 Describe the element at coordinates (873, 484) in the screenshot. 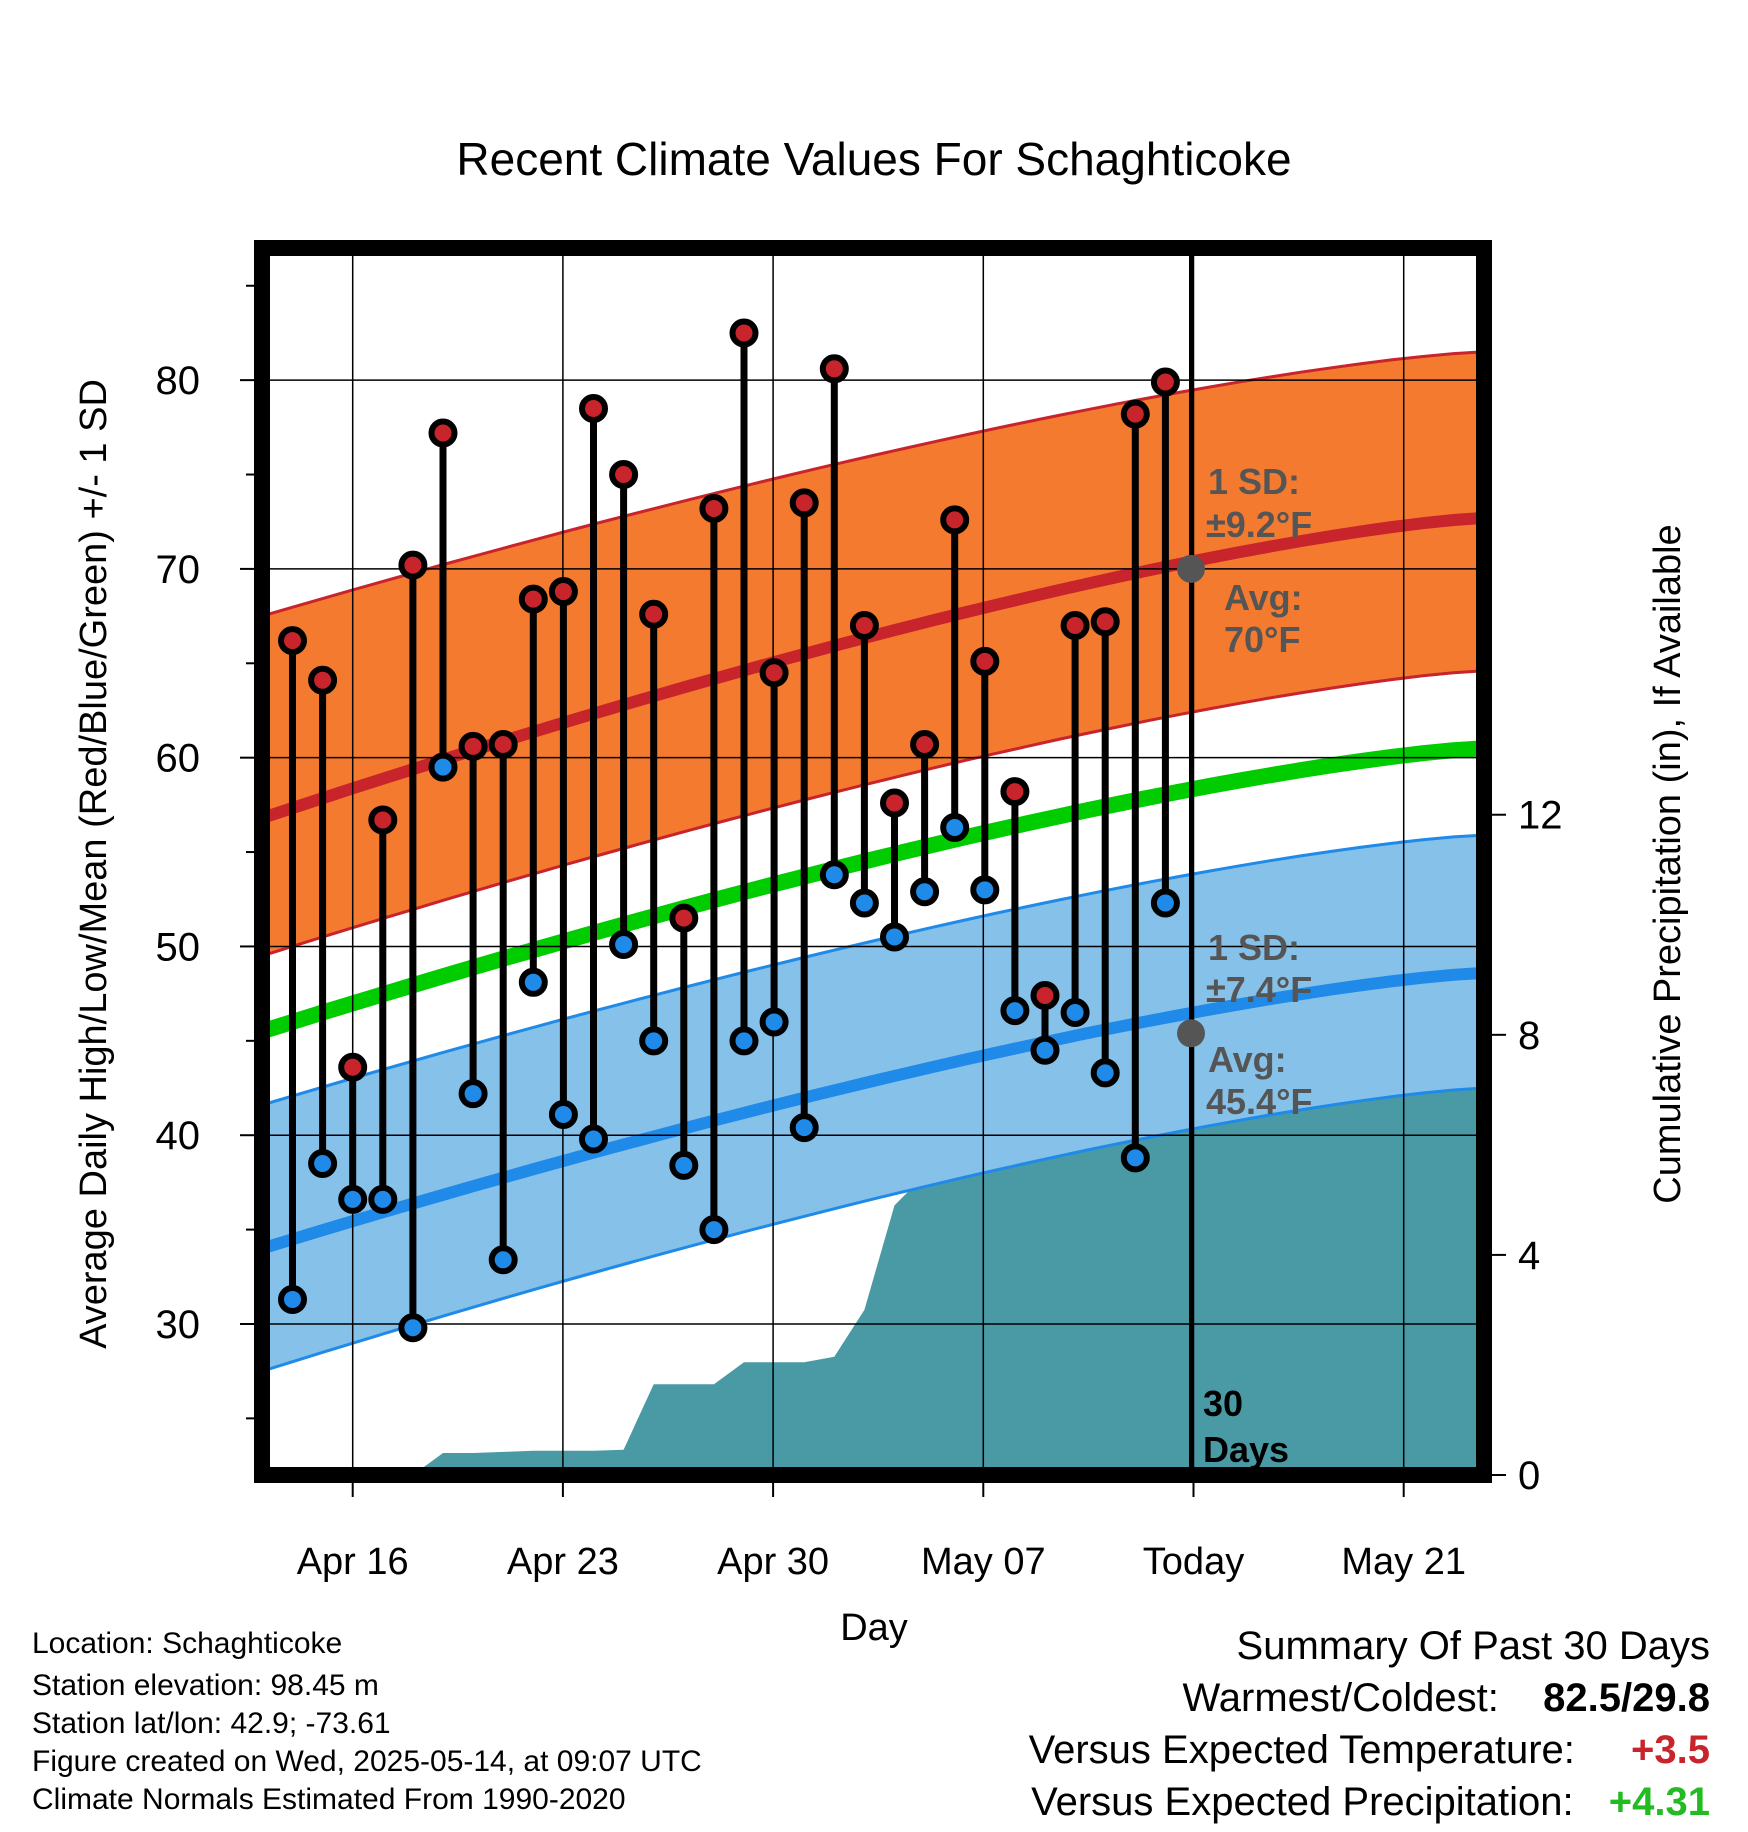

I see `high-band-upper-edge` at that location.